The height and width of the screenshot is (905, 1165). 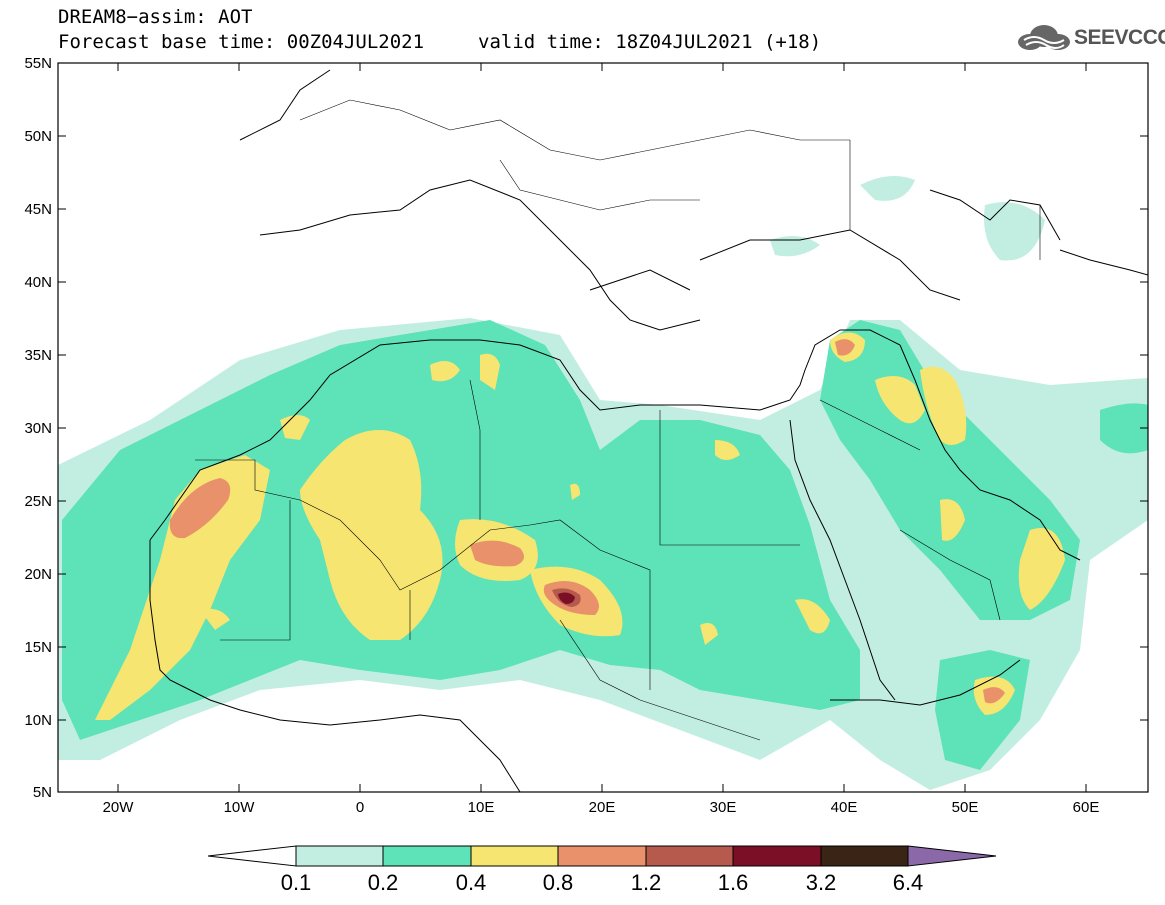 What do you see at coordinates (908, 882) in the screenshot?
I see `colorbar-label: 6.4` at bounding box center [908, 882].